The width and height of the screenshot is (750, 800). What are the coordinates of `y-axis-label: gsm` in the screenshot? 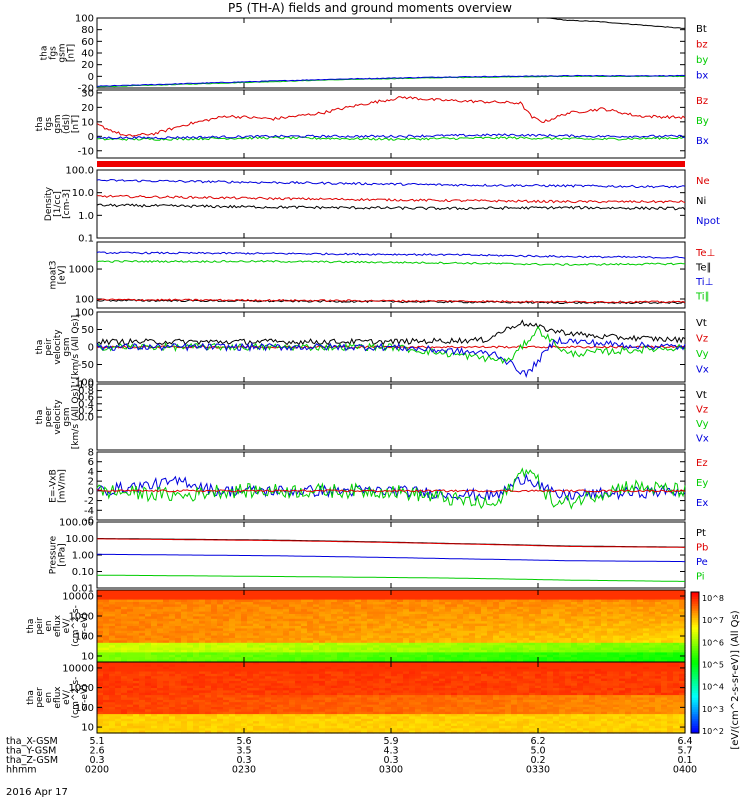 It's located at (67, 416).